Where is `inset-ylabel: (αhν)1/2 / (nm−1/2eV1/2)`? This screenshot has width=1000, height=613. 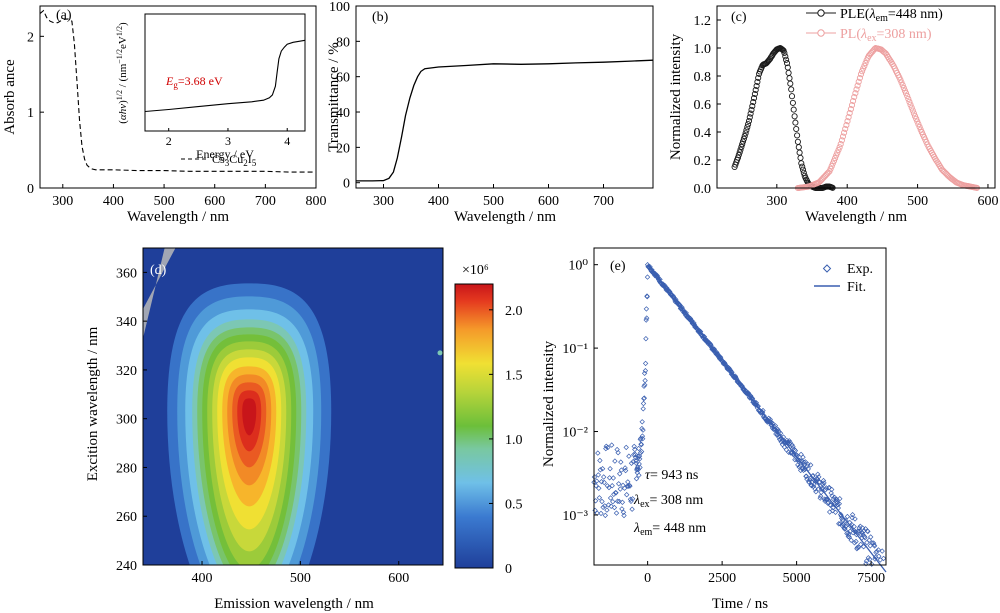 inset-ylabel: (αhν)1/2 / (nm−1/2eV1/2) is located at coordinates (122, 73).